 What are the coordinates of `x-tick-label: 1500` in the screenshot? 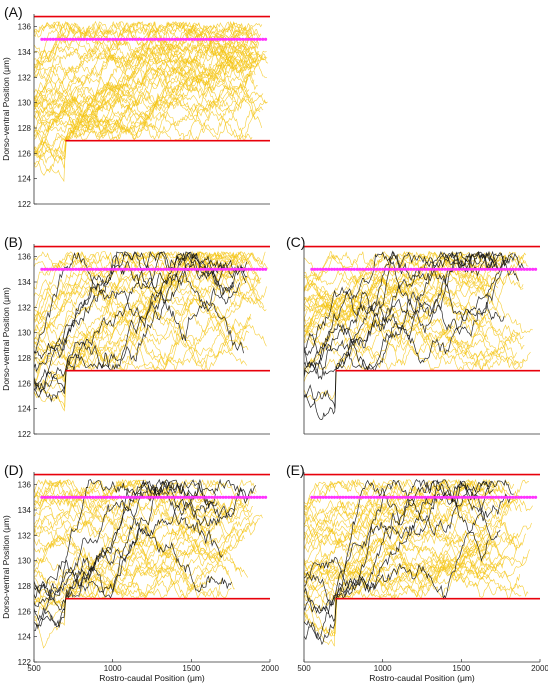 It's located at (191, 668).